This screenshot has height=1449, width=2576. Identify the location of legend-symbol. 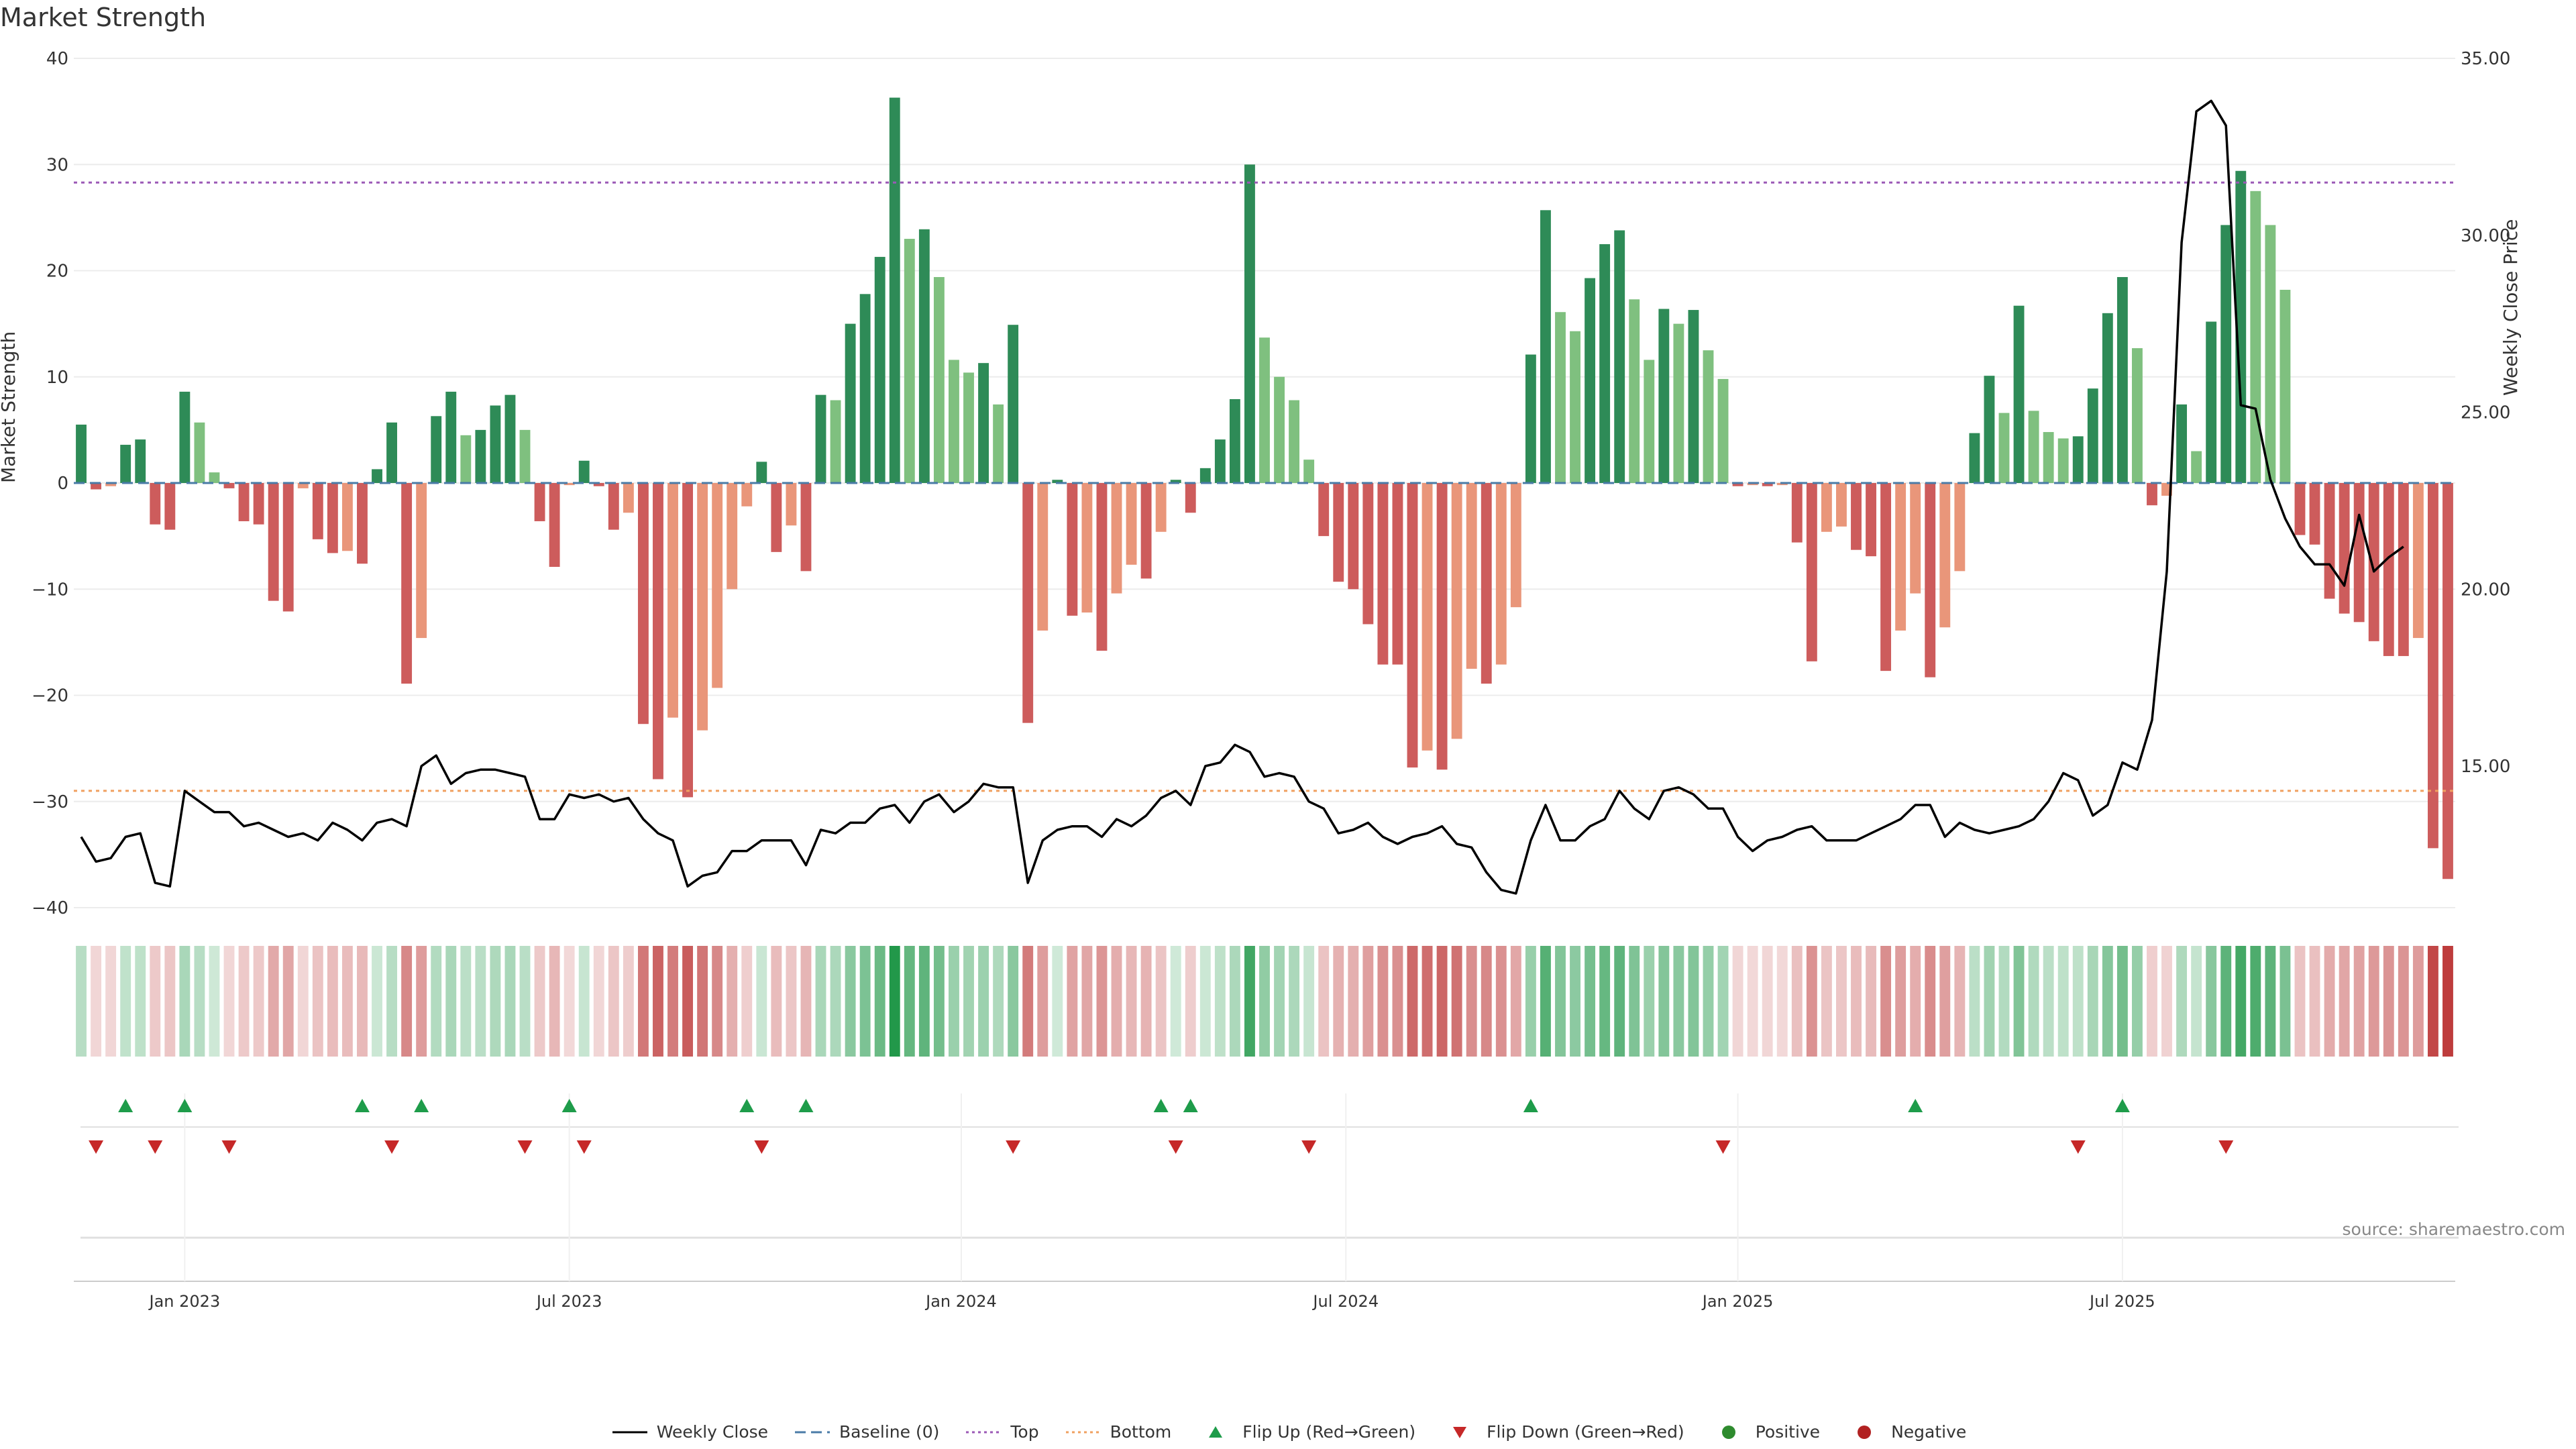
(1865, 1432).